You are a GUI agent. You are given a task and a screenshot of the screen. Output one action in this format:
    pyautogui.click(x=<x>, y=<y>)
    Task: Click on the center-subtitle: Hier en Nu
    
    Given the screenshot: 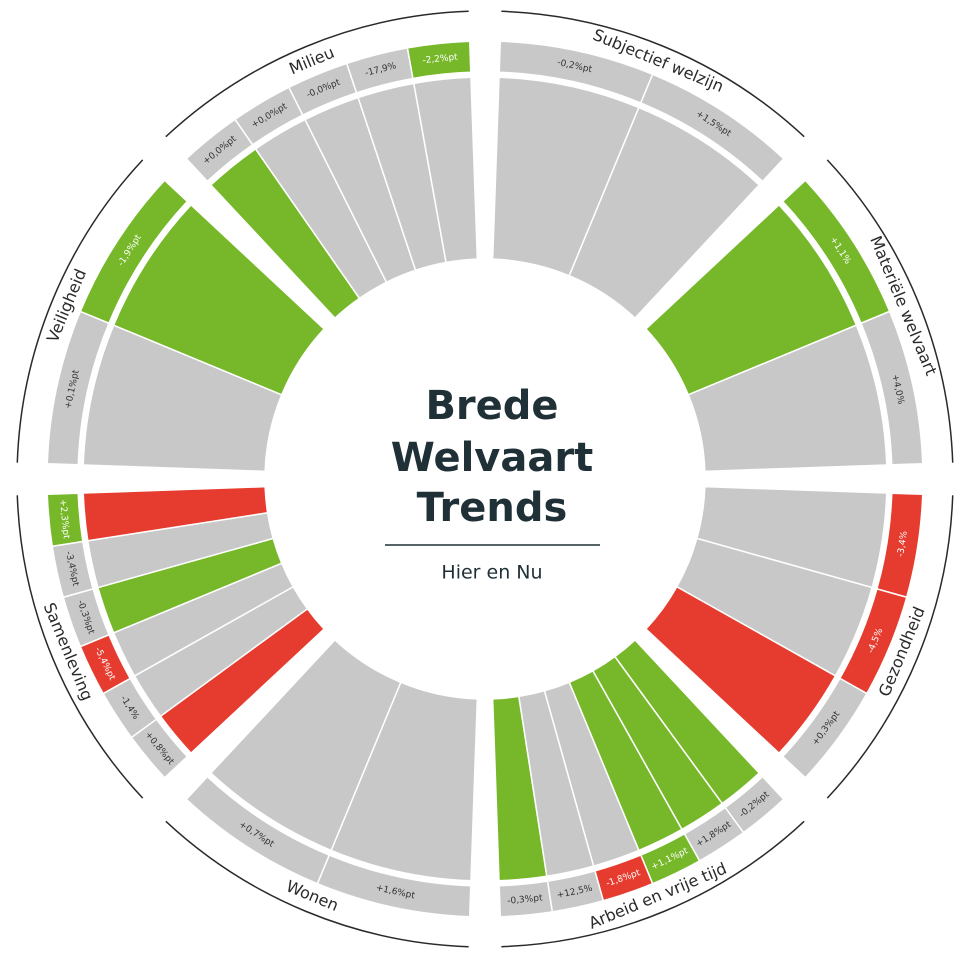 What is the action you would take?
    pyautogui.click(x=491, y=573)
    